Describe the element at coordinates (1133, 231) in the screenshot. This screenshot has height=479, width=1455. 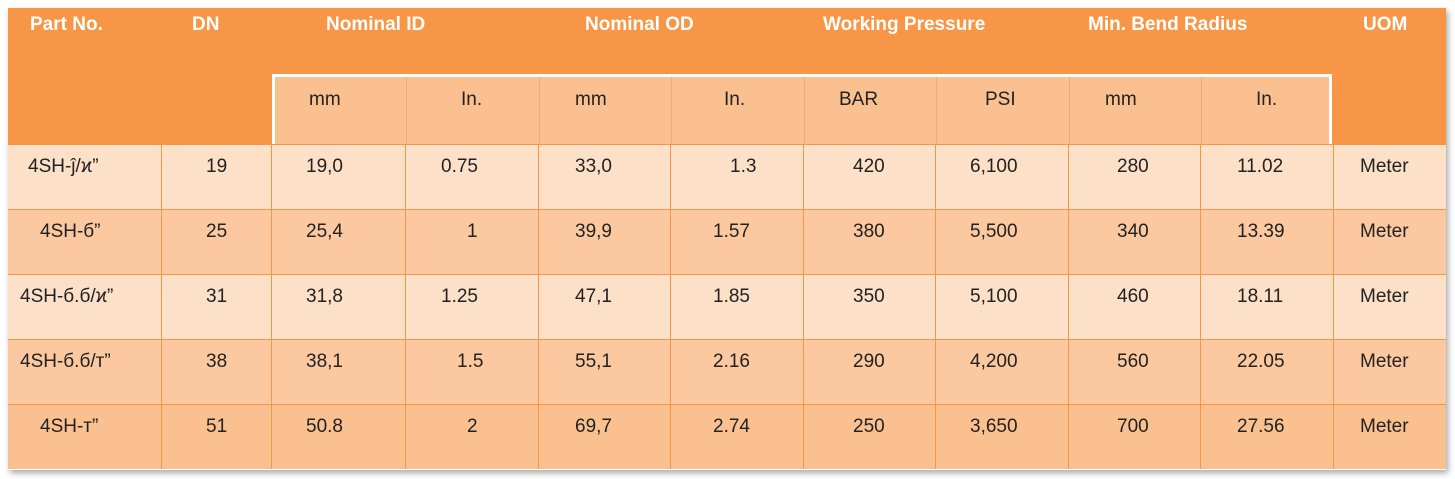
I see `br-mm-value: 340` at that location.